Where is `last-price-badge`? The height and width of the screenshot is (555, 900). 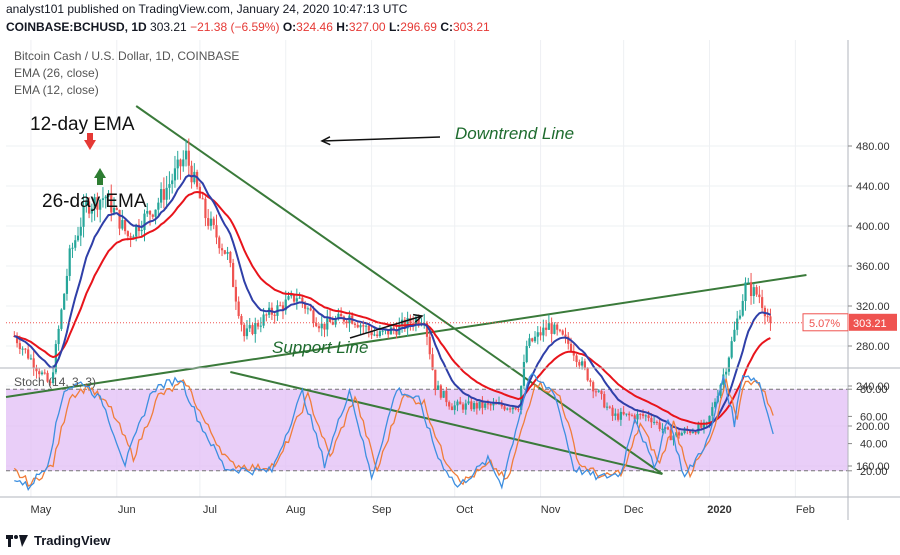 last-price-badge is located at coordinates (873, 322).